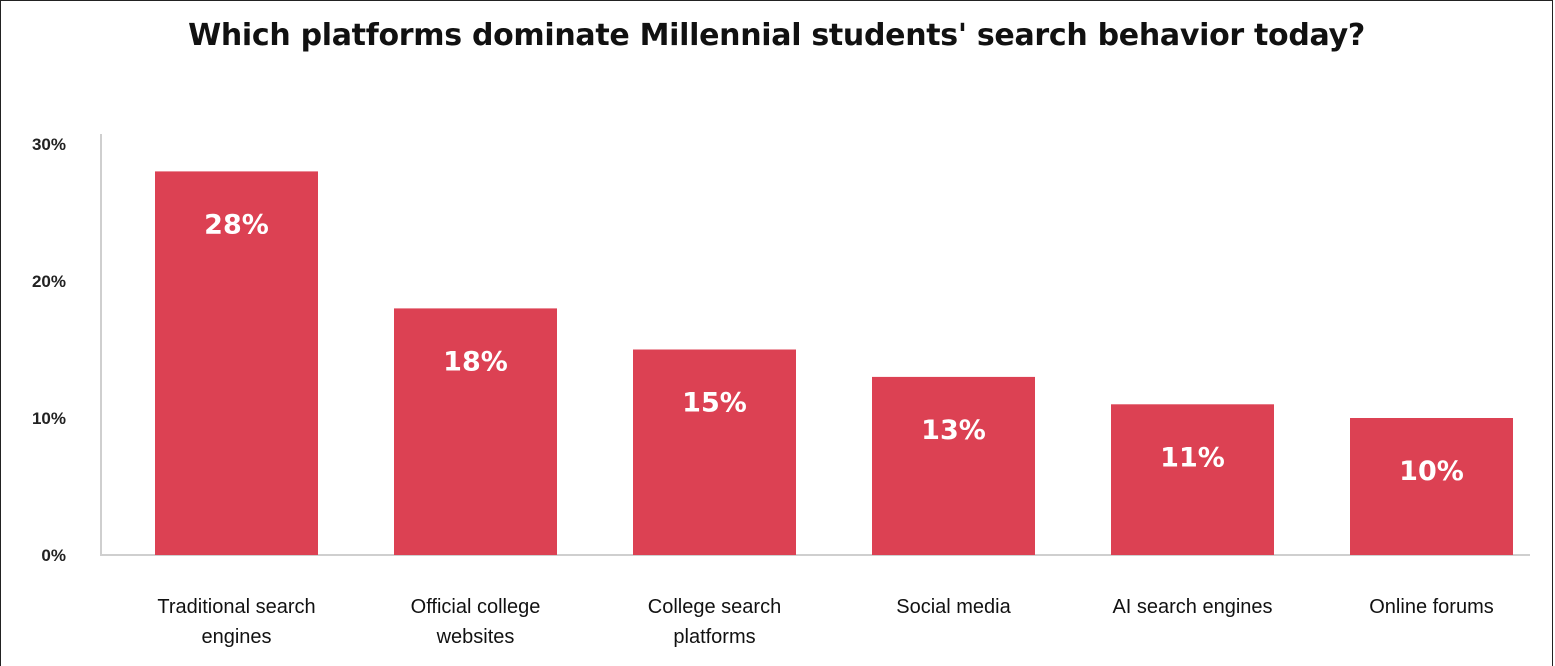 This screenshot has height=666, width=1555. Describe the element at coordinates (49, 281) in the screenshot. I see `y-tick-label: 20%` at that location.